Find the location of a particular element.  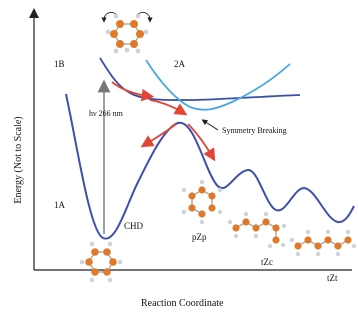

molecule-tzc is located at coordinates (257, 230).